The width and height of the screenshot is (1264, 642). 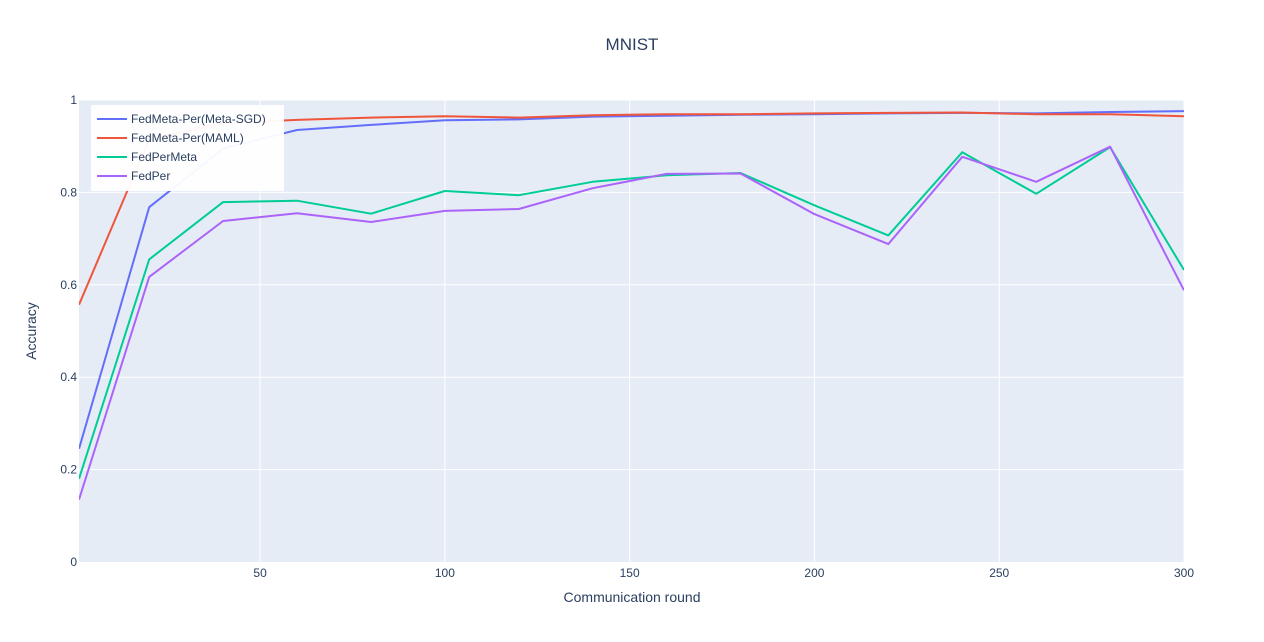 I want to click on y-tick-label: 0, so click(x=73, y=562).